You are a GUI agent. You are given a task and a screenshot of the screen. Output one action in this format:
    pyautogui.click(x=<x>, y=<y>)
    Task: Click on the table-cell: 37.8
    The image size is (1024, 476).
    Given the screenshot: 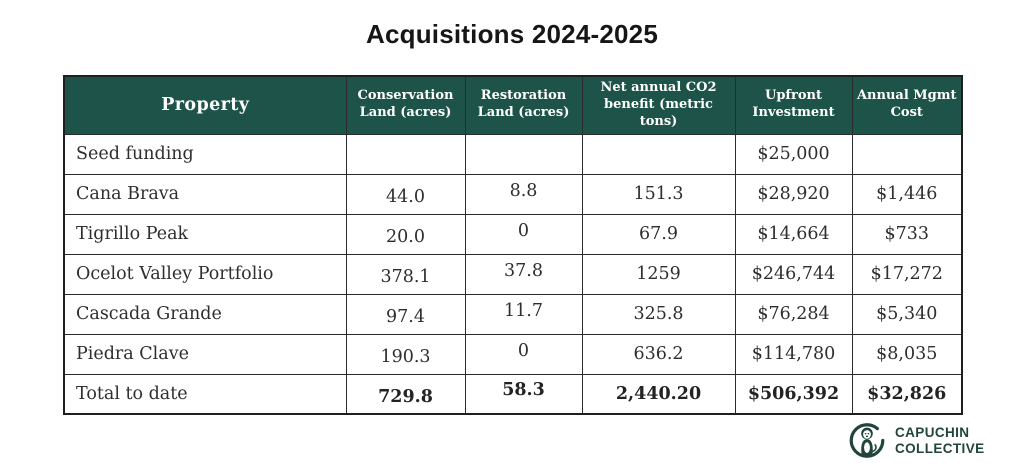 What is the action you would take?
    pyautogui.click(x=523, y=274)
    